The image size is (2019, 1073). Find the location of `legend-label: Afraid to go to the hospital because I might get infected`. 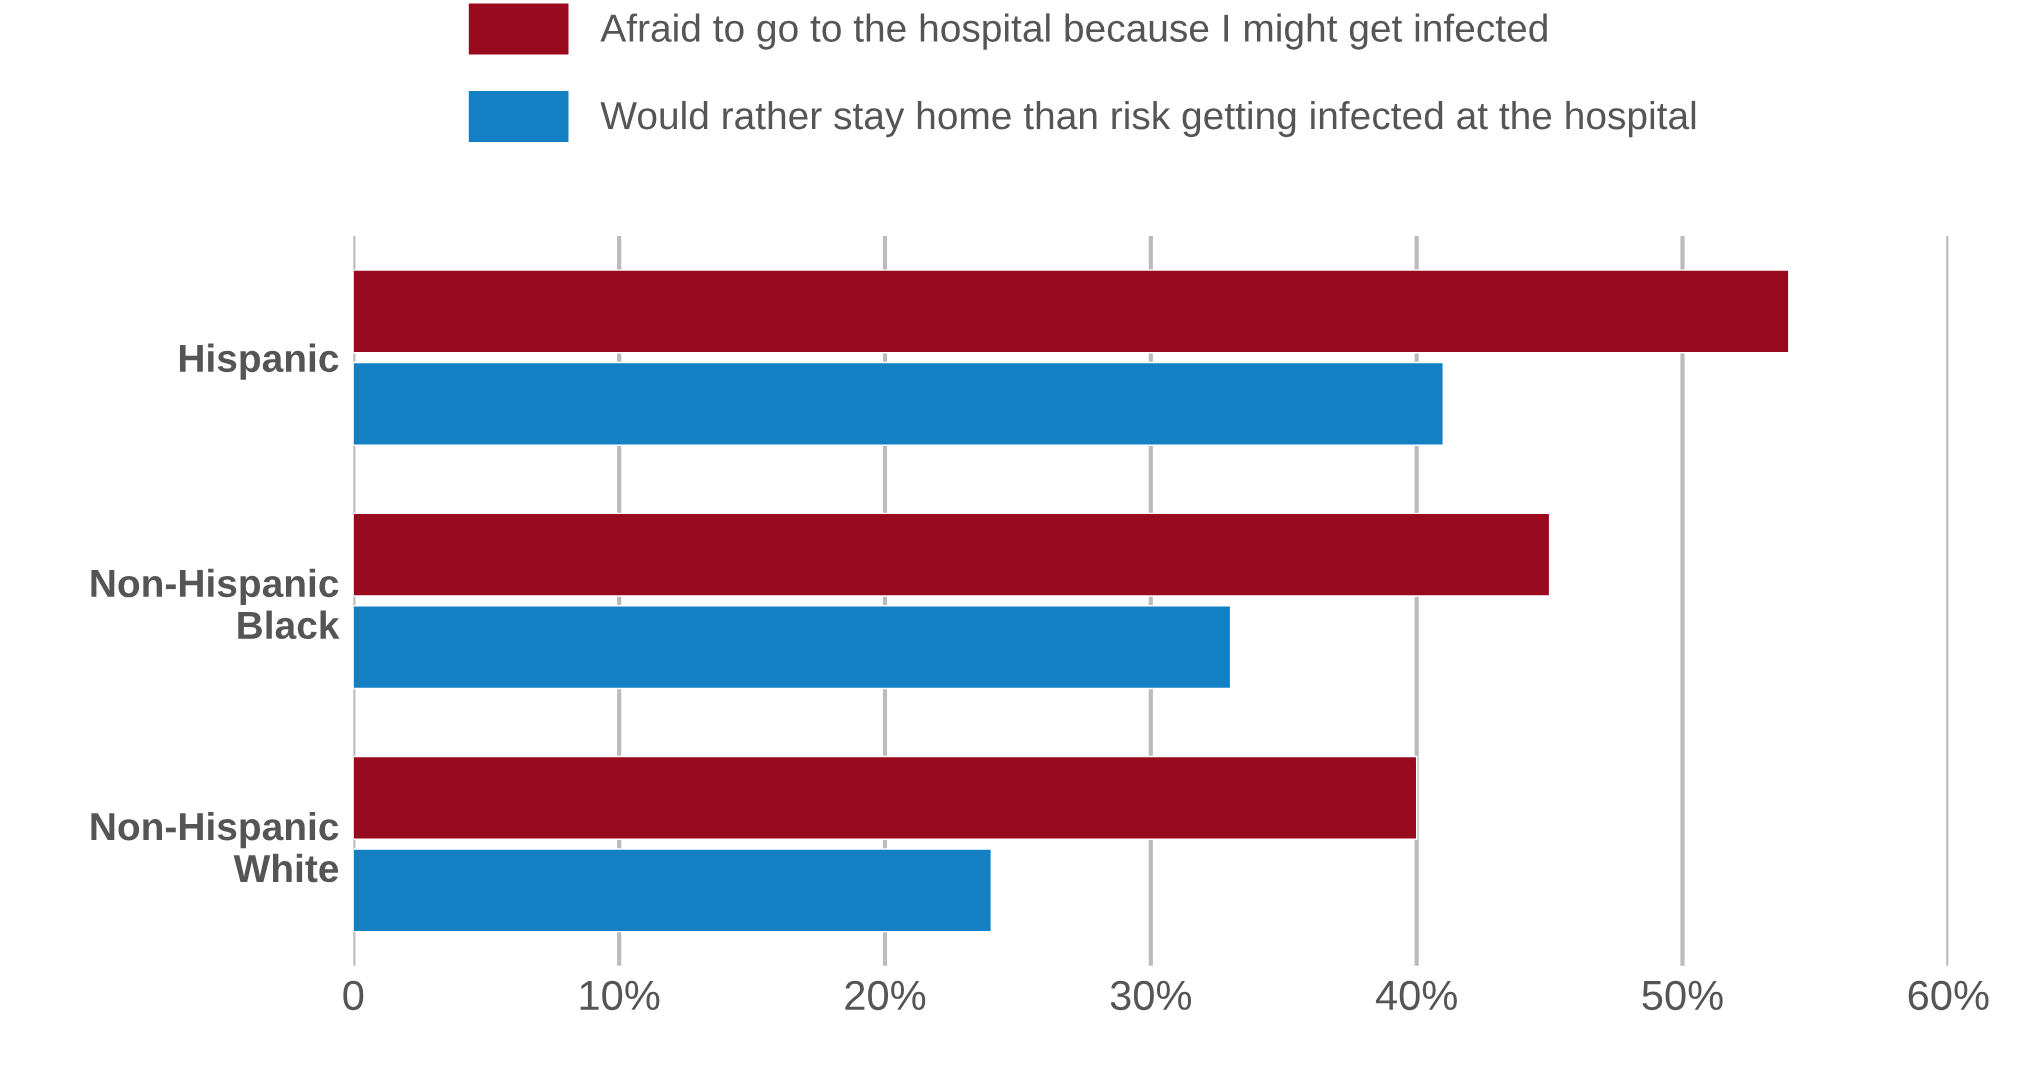

legend-label: Afraid to go to the hospital because I might get infected is located at coordinates (1073, 31).